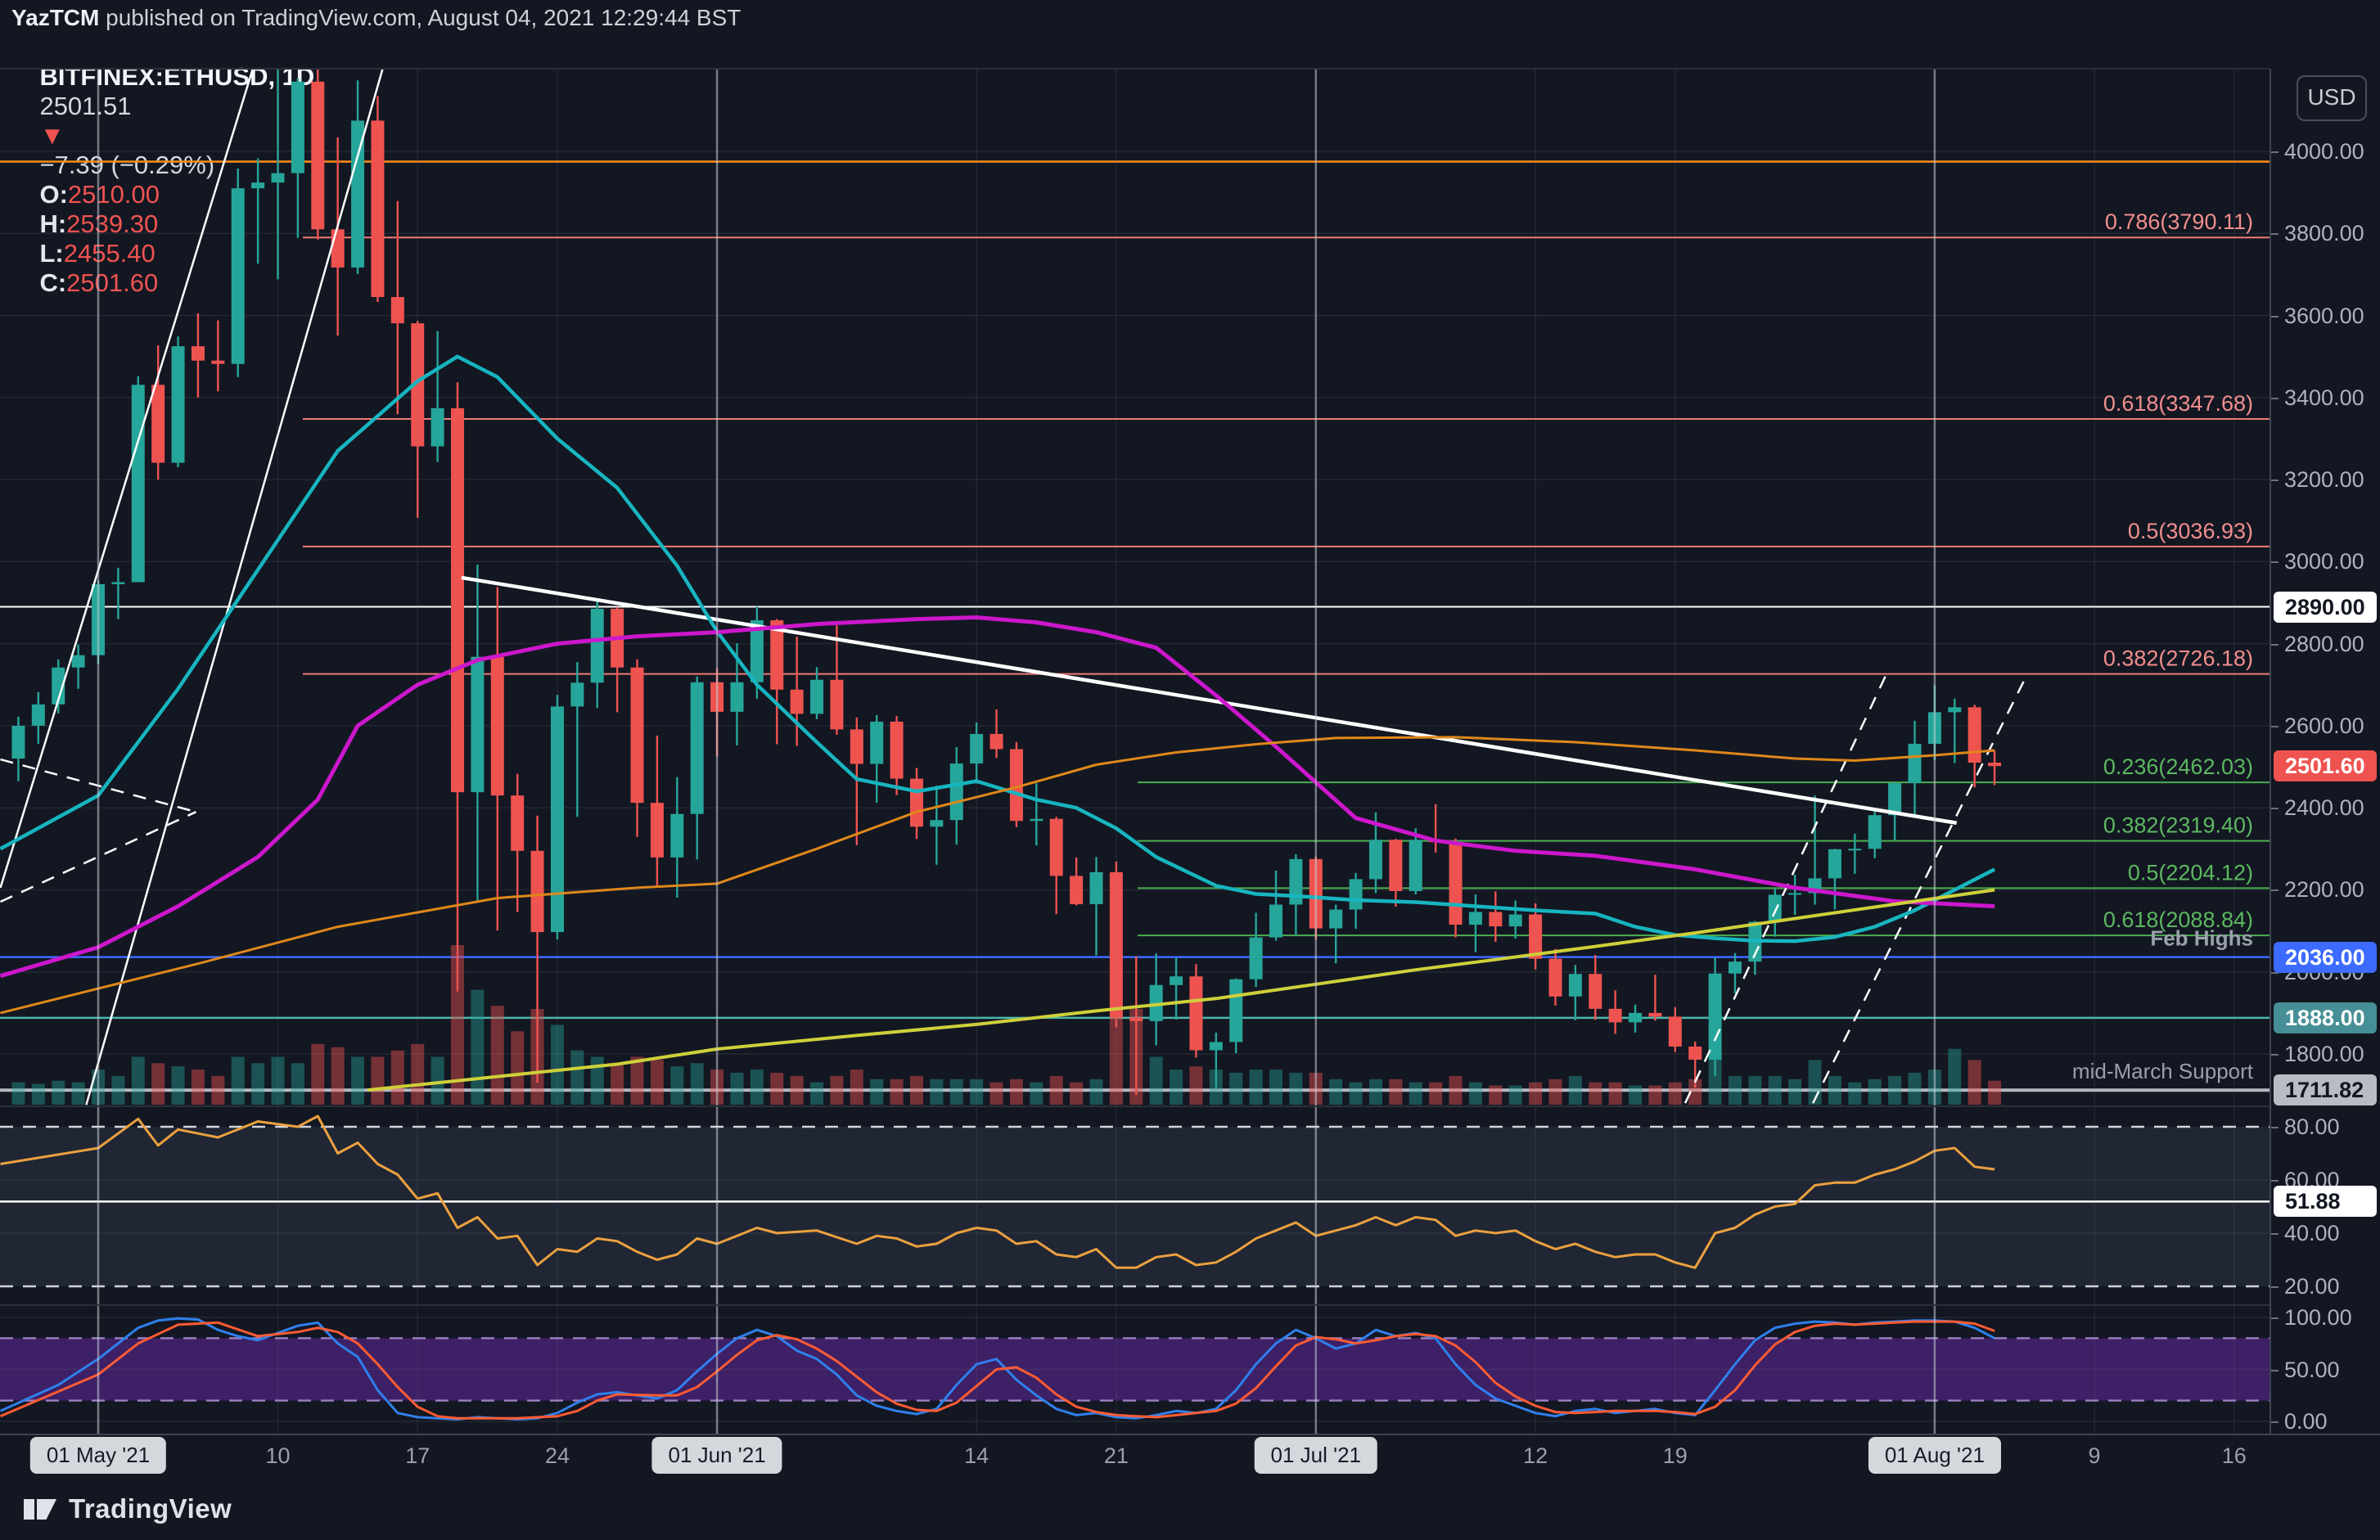 The image size is (2380, 1540). What do you see at coordinates (2191, 531) in the screenshot?
I see `fib-may-high-label: 0.5(3036.93)` at bounding box center [2191, 531].